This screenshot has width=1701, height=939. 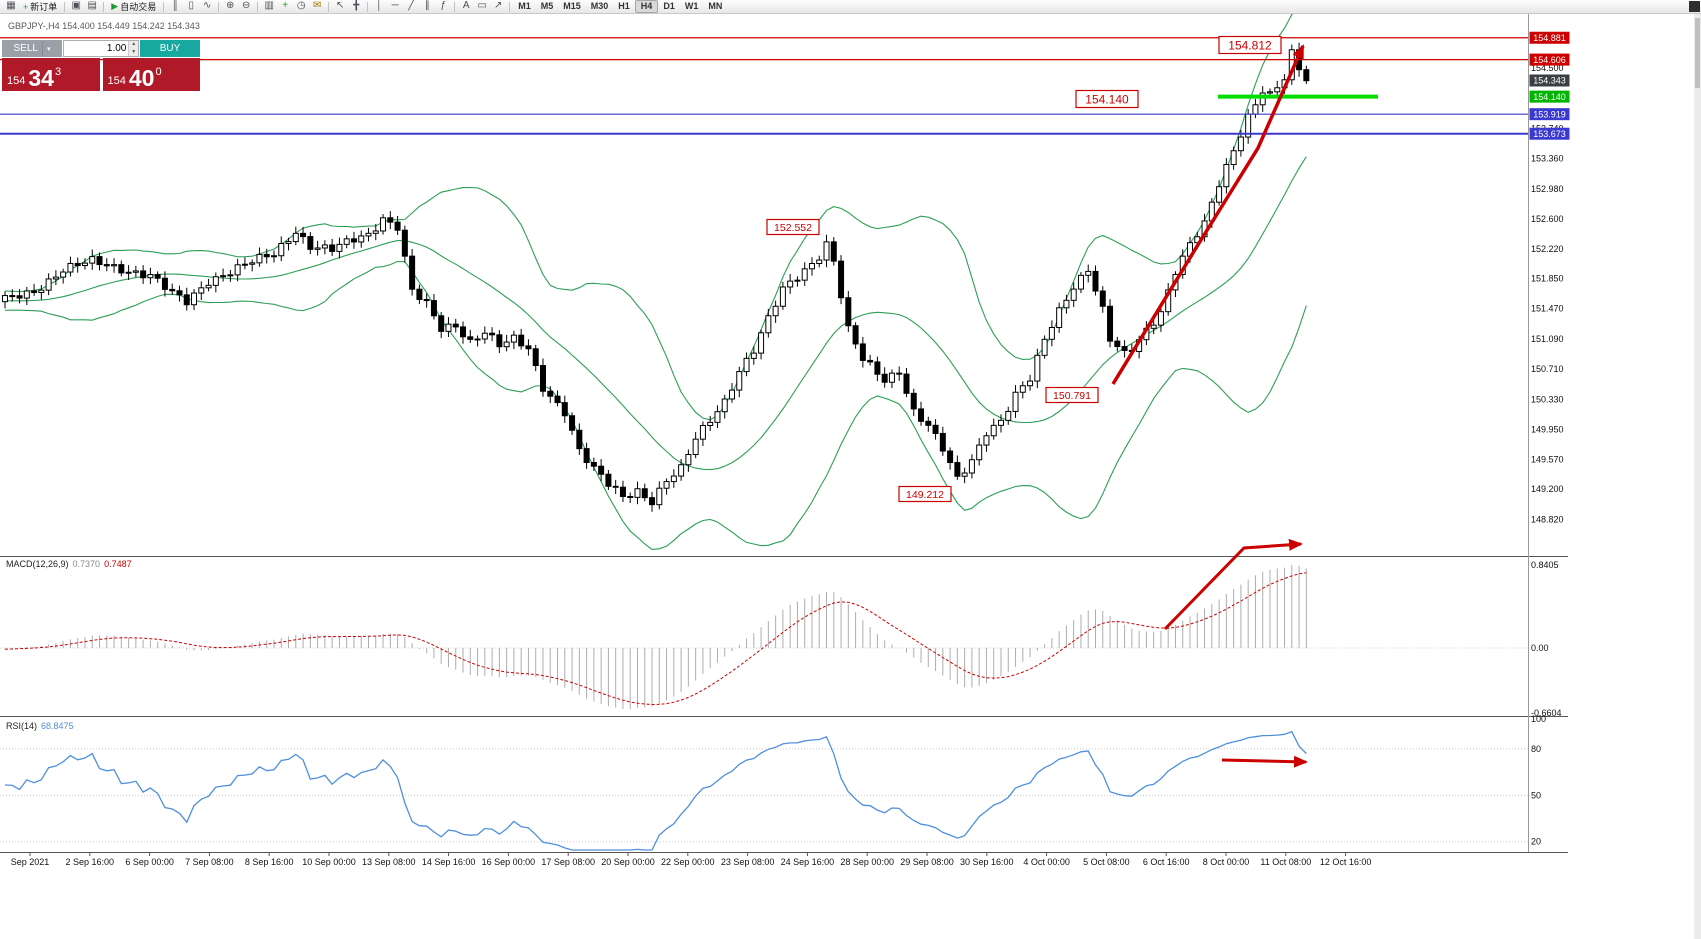 What do you see at coordinates (1549, 114) in the screenshot?
I see `price-badge-label: 153.919` at bounding box center [1549, 114].